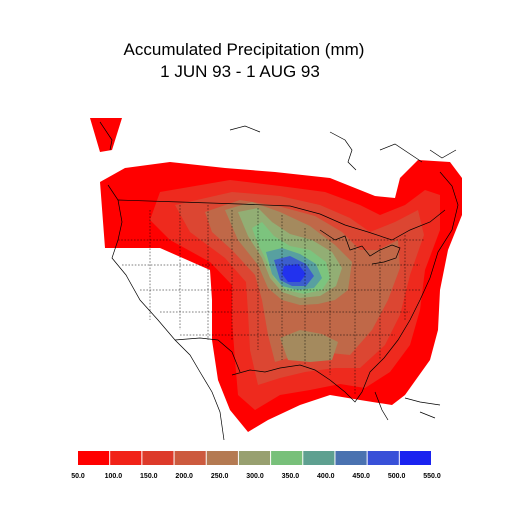  I want to click on canada-coast-north, so click(278, 146).